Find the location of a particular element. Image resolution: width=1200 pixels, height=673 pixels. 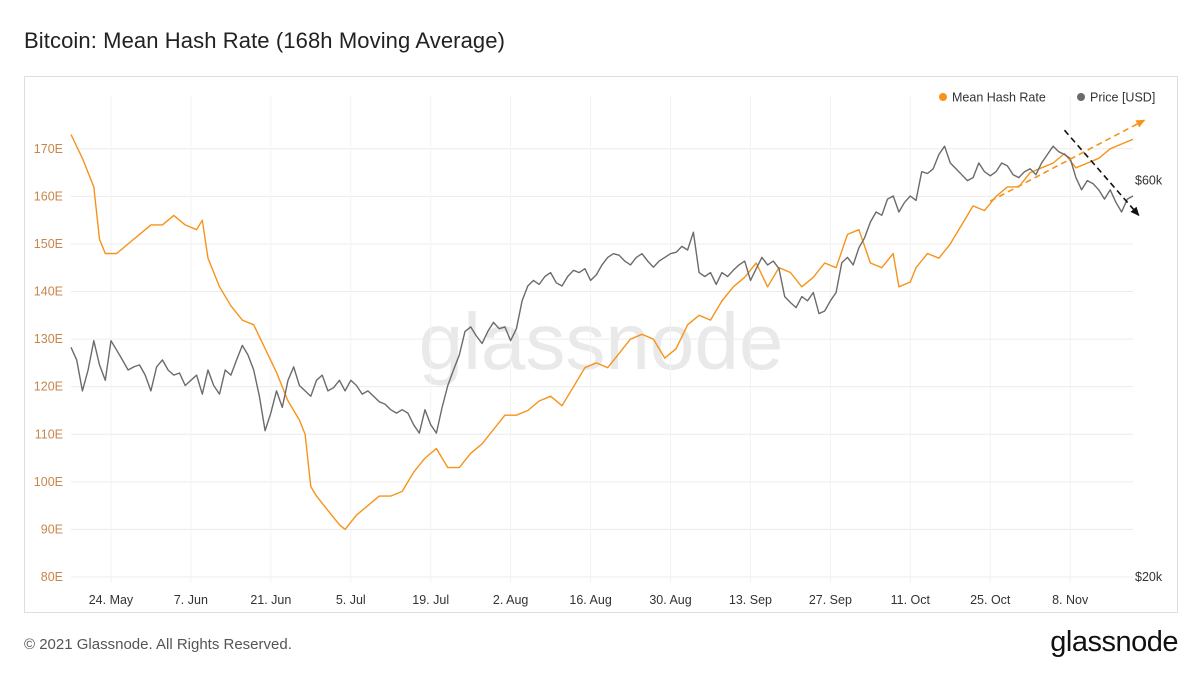

x-tick-label: 30. Aug is located at coordinates (670, 600).